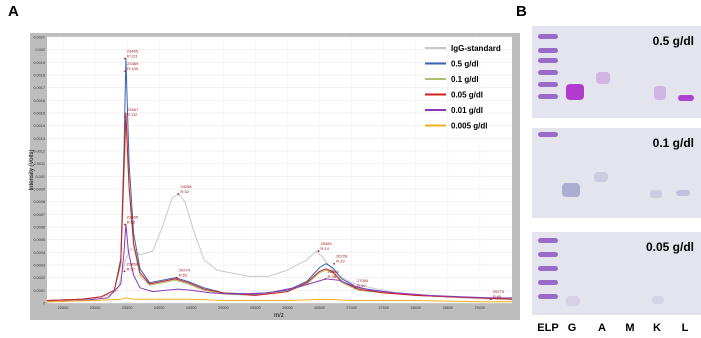 The width and height of the screenshot is (701, 338). Describe the element at coordinates (572, 328) in the screenshot. I see `lane-label: G` at that location.